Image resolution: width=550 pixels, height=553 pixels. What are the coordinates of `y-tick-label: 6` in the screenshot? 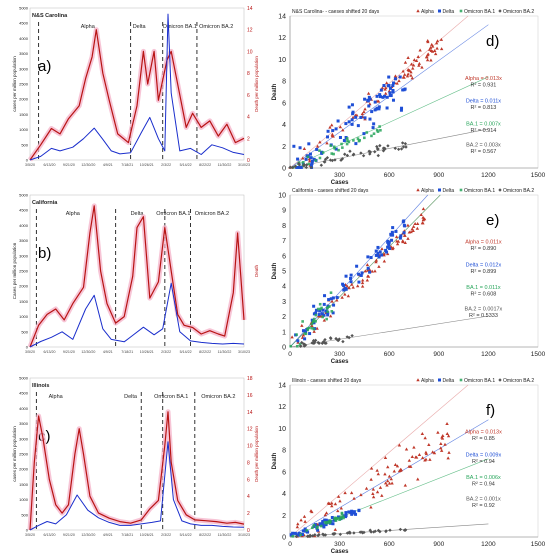 It's located at (284, 256).